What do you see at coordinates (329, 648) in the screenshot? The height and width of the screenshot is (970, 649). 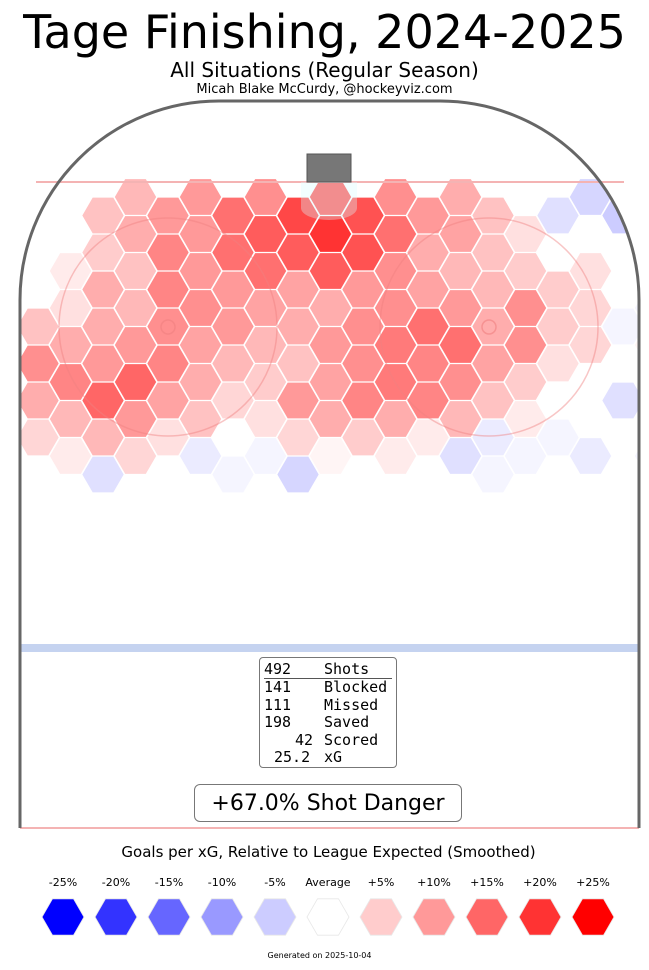 I see `blue-line` at bounding box center [329, 648].